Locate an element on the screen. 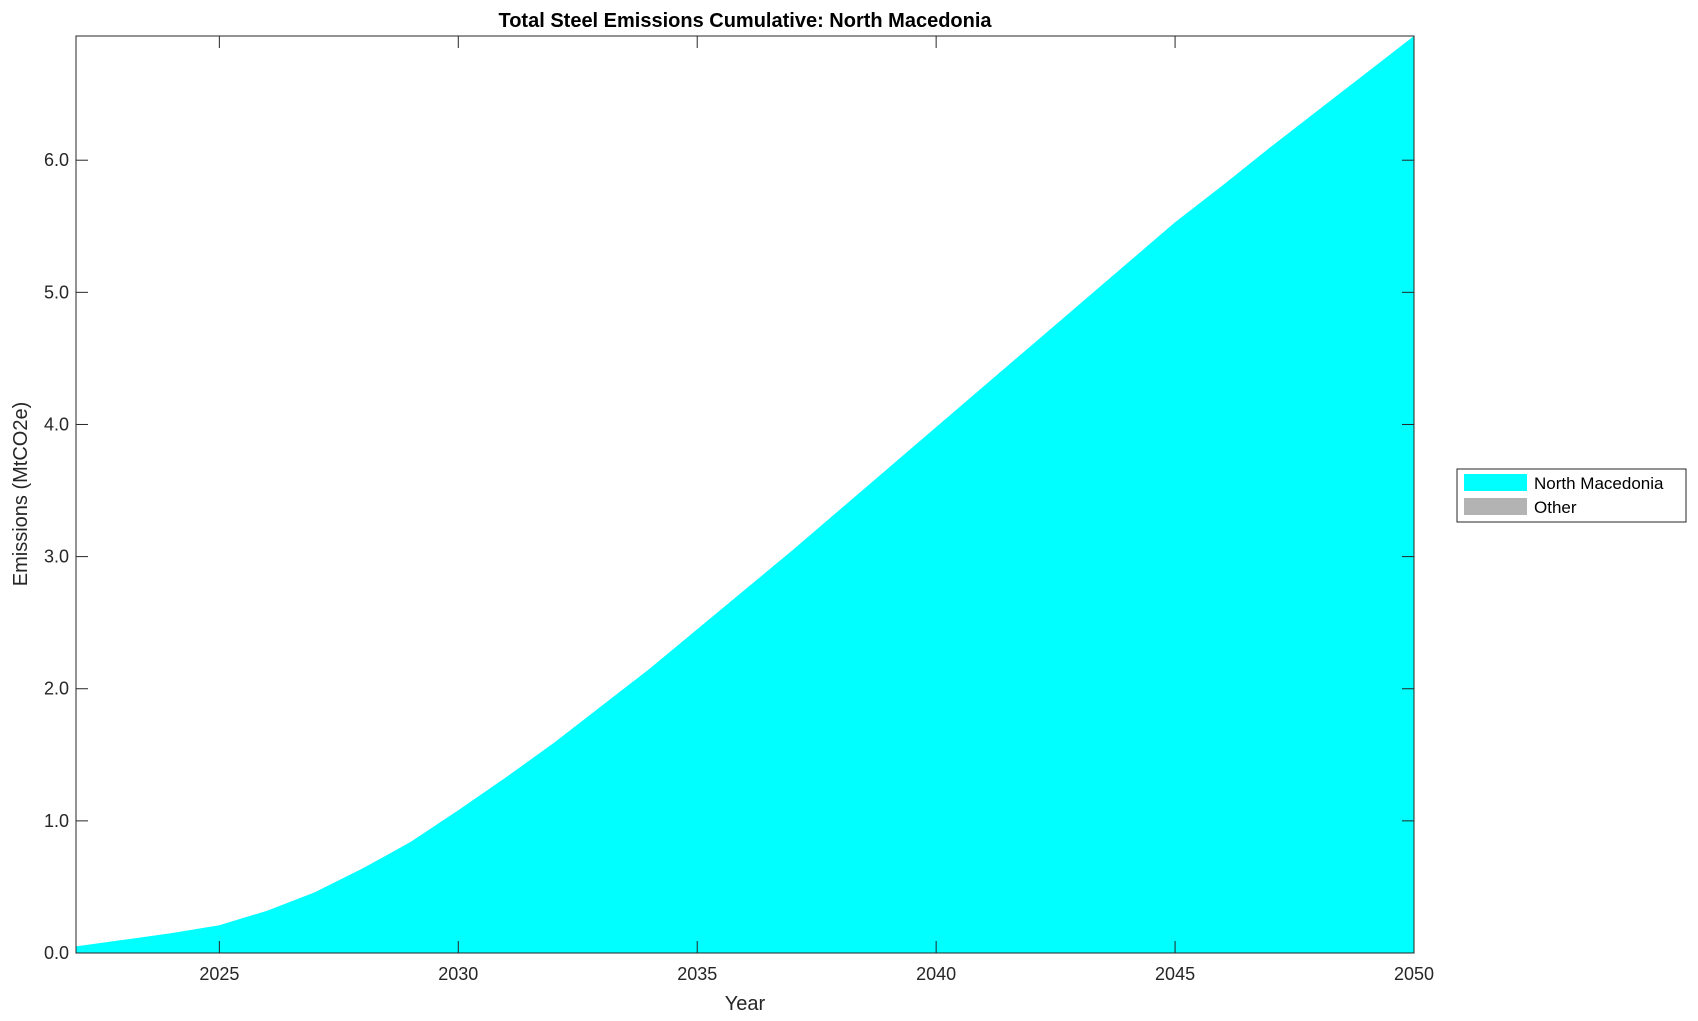 Image resolution: width=1698 pixels, height=1021 pixels. x-tick-label: 2040 is located at coordinates (936, 974).